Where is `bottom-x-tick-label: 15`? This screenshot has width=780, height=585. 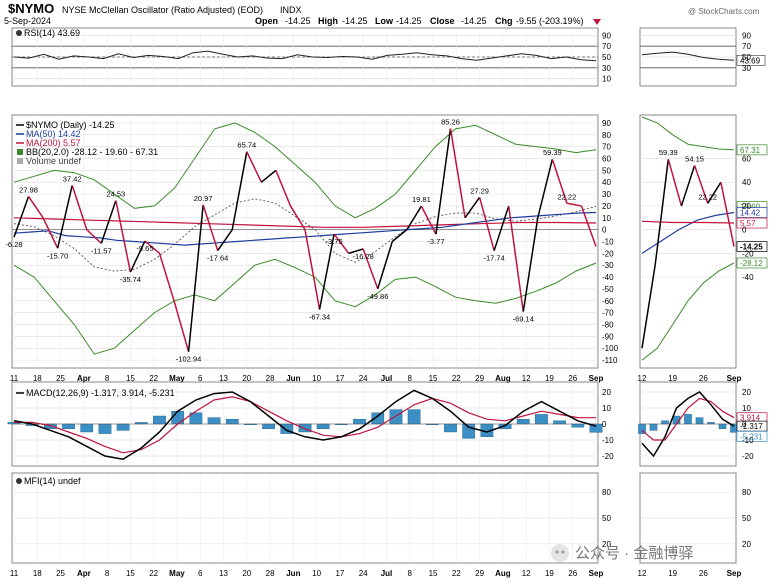 bottom-x-tick-label: 15 is located at coordinates (433, 573).